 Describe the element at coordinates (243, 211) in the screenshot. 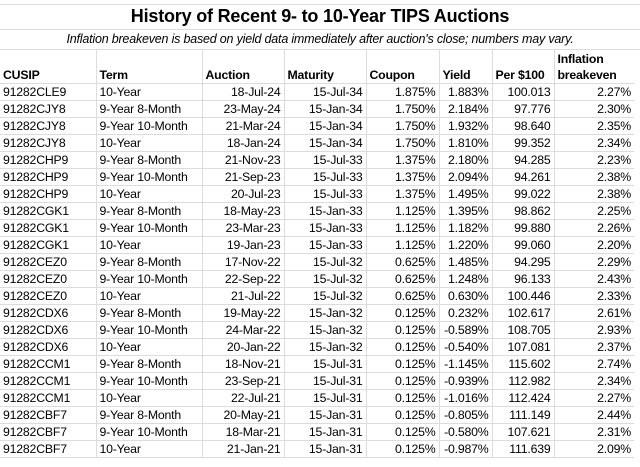

I see `cell-auction: 18-May-23` at that location.